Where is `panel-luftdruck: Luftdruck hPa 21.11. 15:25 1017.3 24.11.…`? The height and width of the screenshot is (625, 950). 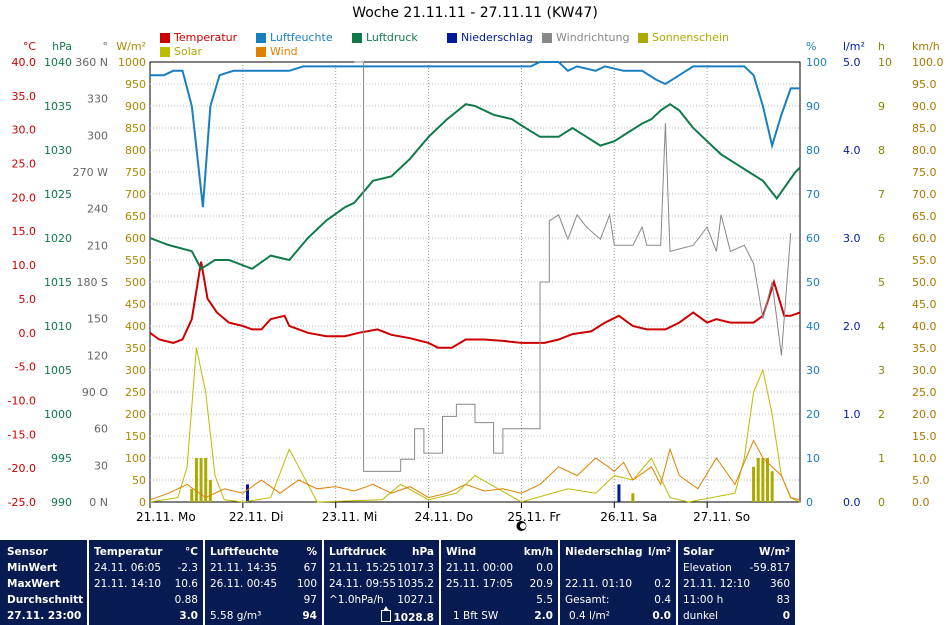 panel-luftdruck: Luftdruck hPa 21.11. 15:25 1017.3 24.11.… is located at coordinates (381, 582).